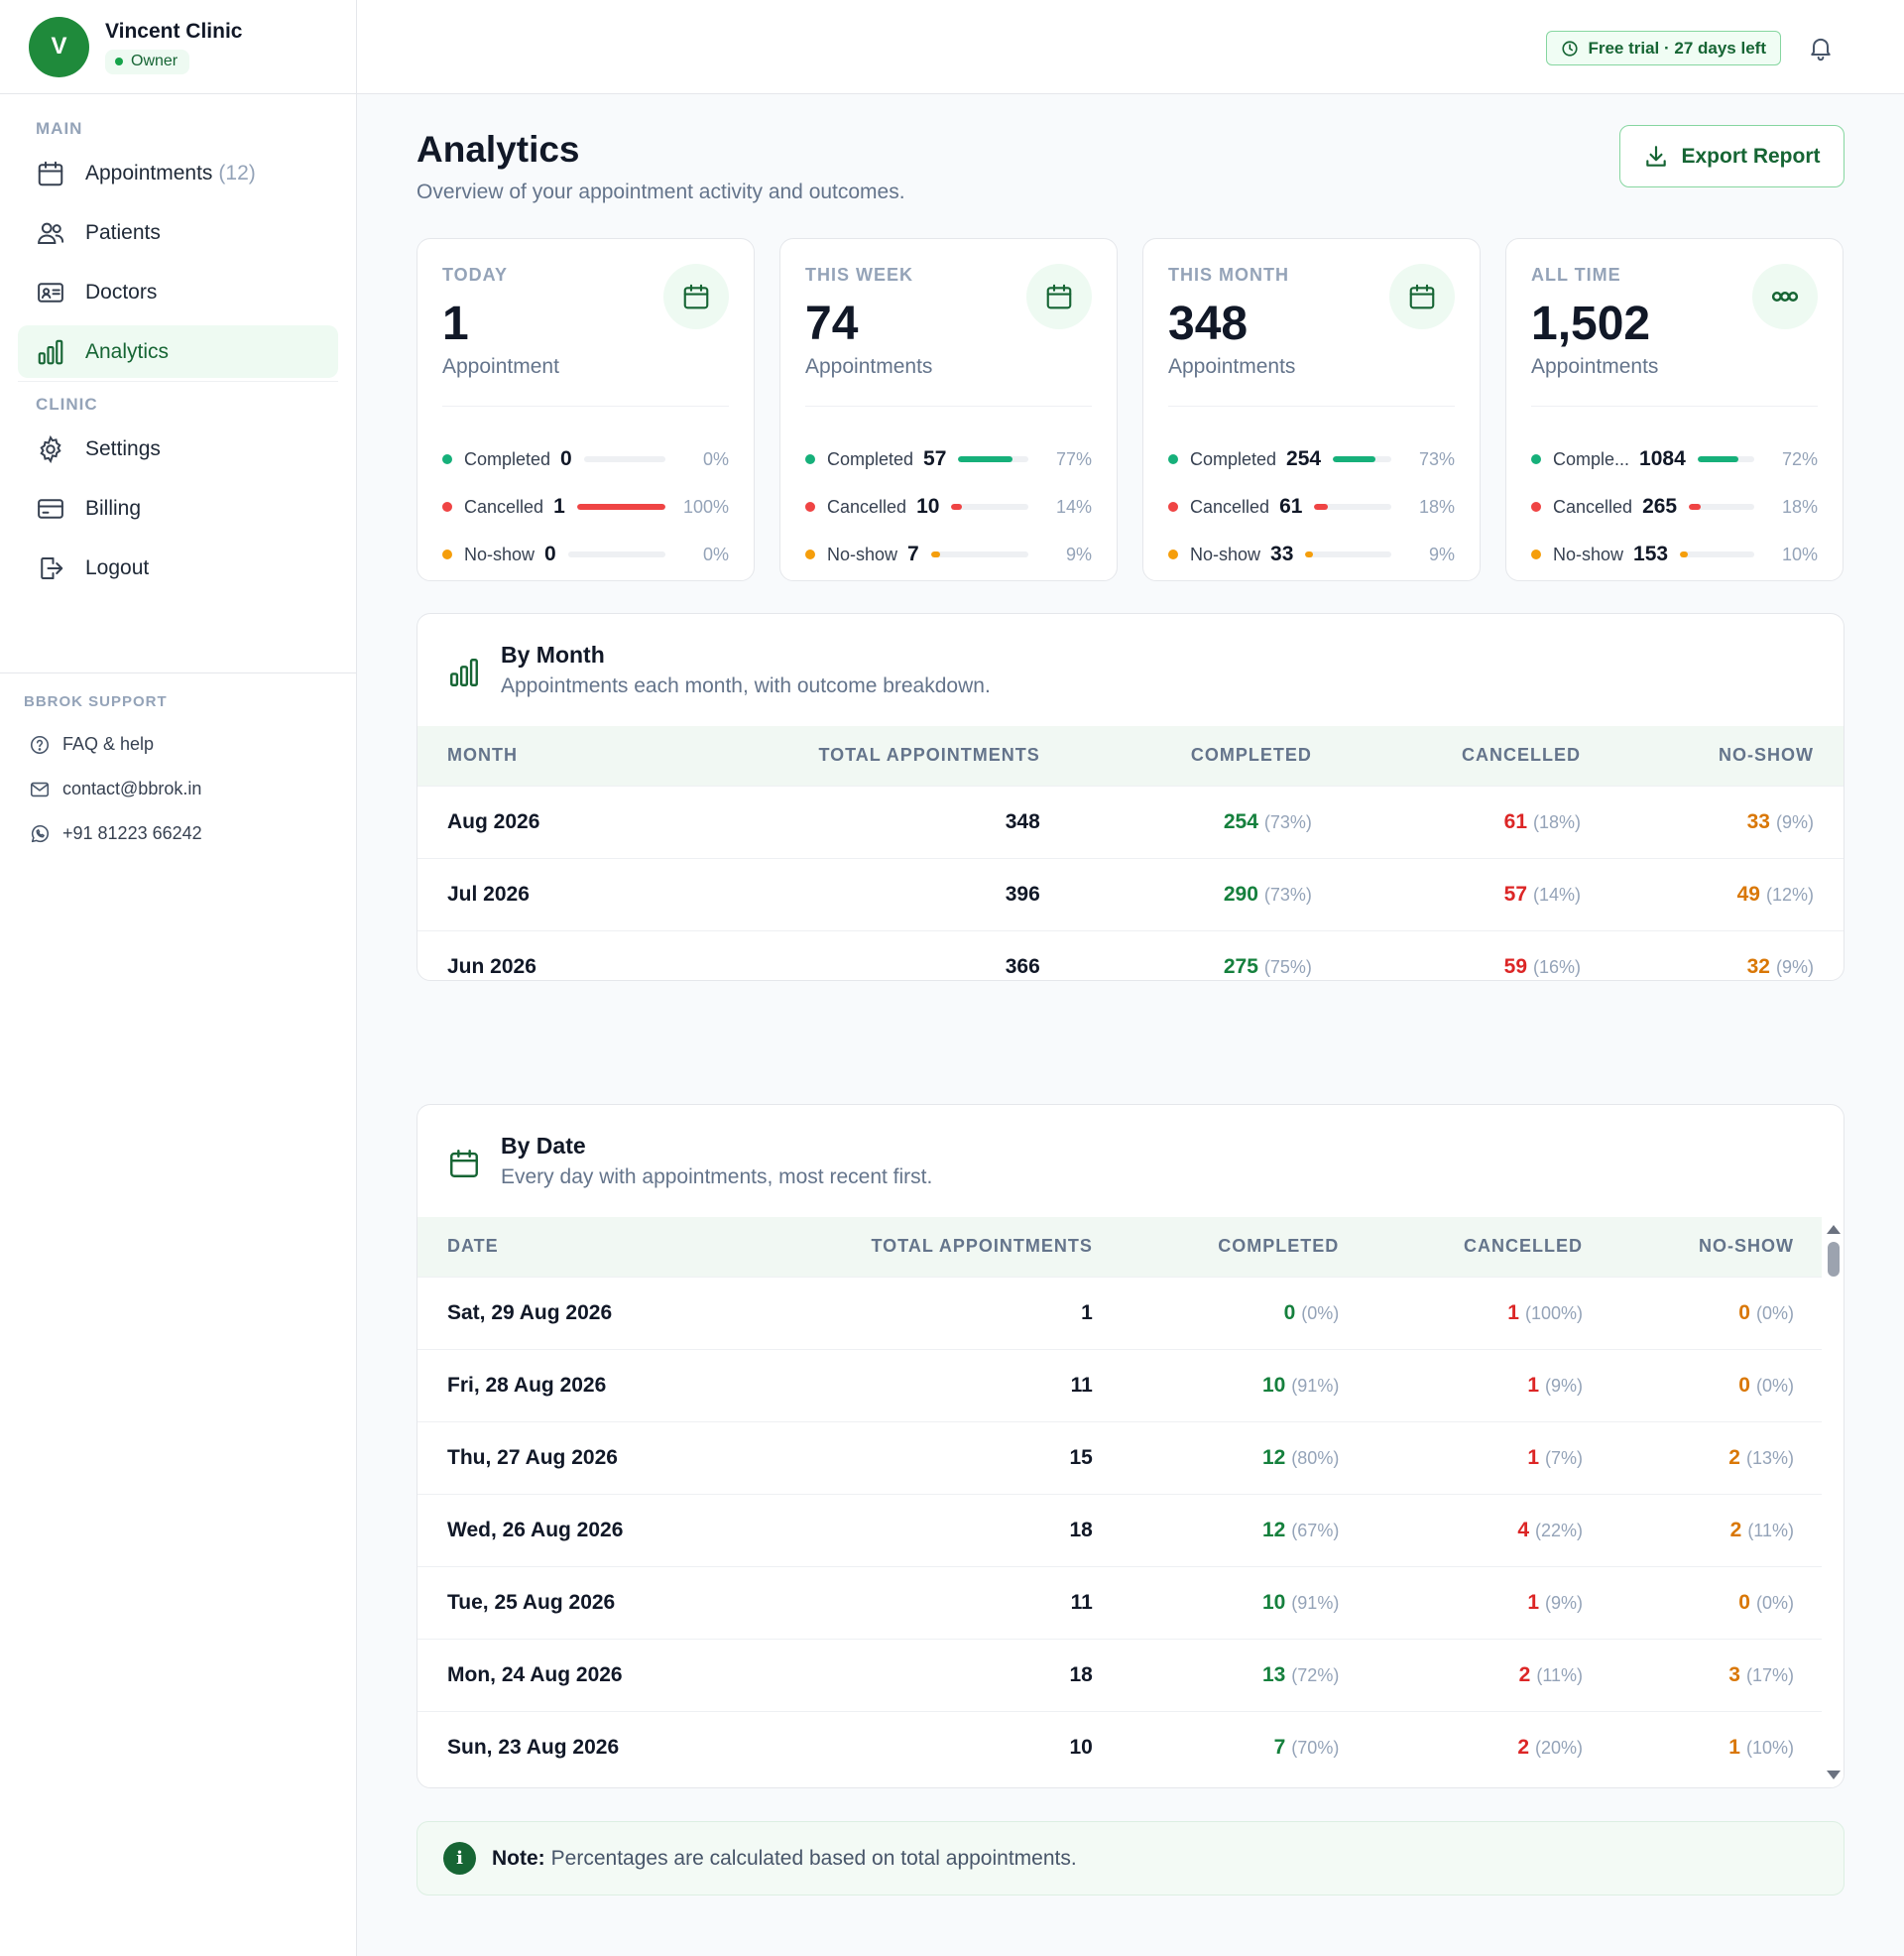  I want to click on support-email-link: contact@bbrok.in, so click(178, 789).